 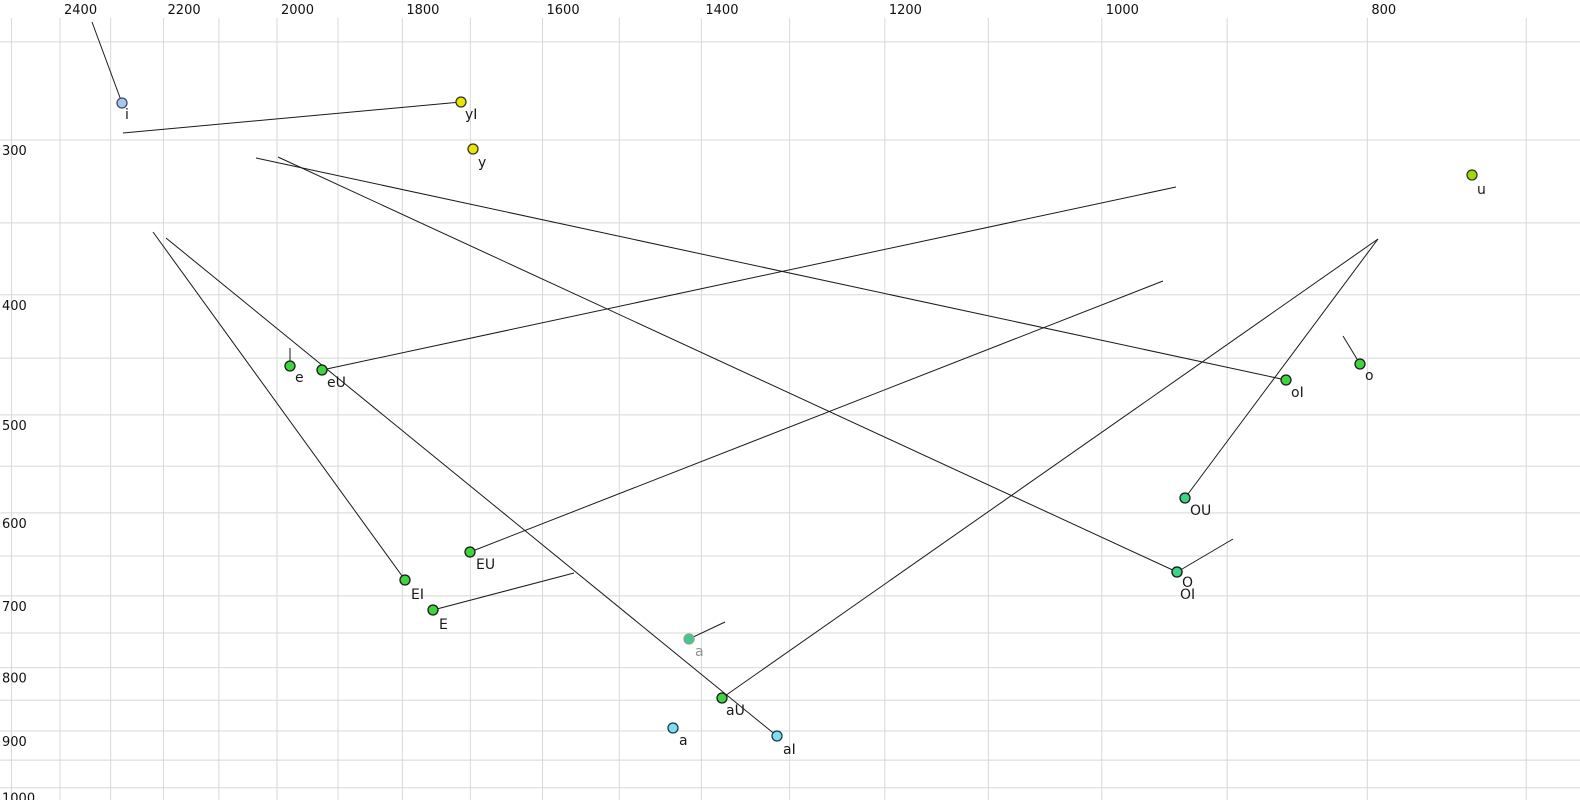 I want to click on y-tick-label-900: 900, so click(x=14, y=742).